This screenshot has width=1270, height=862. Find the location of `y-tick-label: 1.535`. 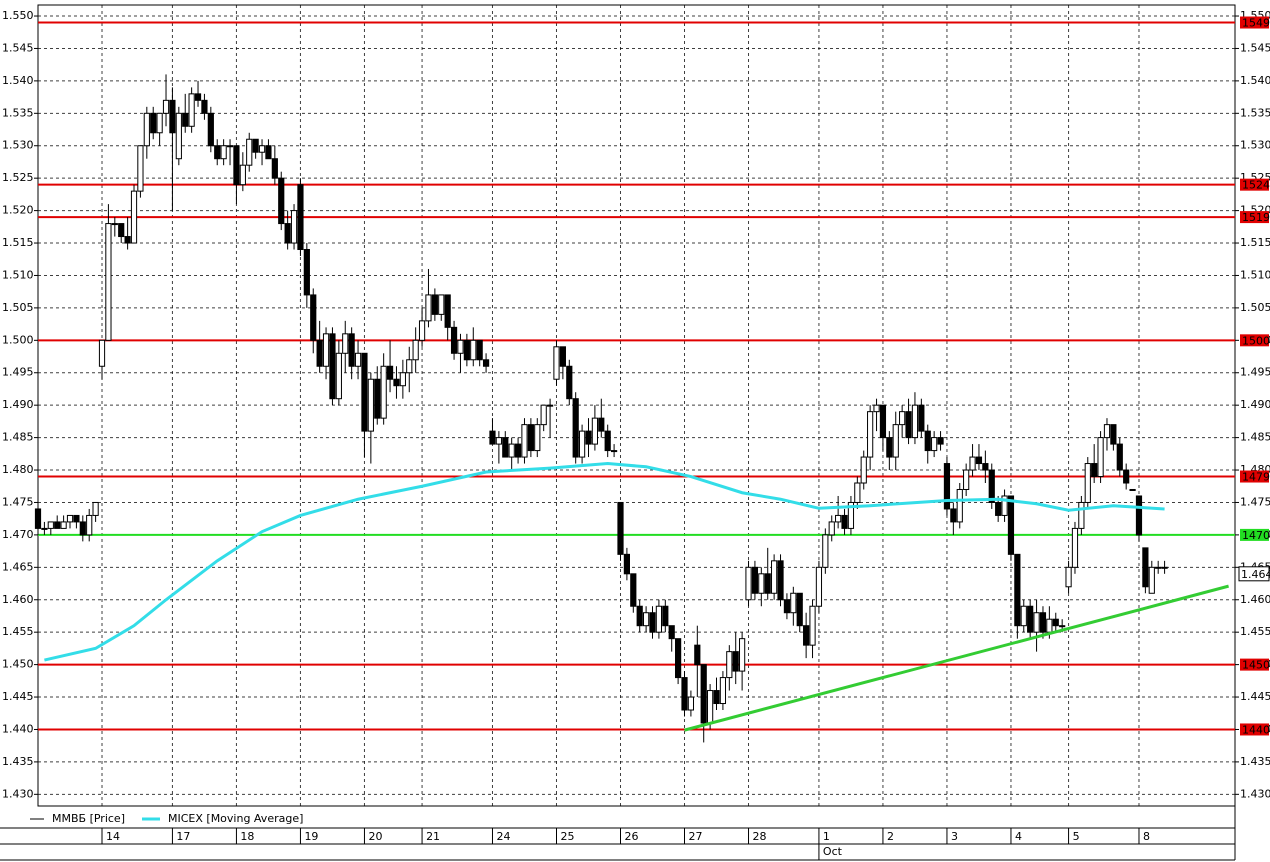

y-tick-label: 1.535 is located at coordinates (1255, 112).